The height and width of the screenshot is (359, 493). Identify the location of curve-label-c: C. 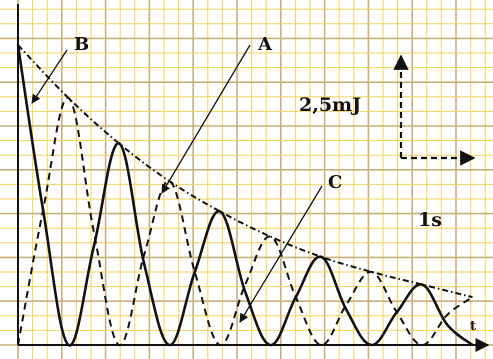
(335, 182).